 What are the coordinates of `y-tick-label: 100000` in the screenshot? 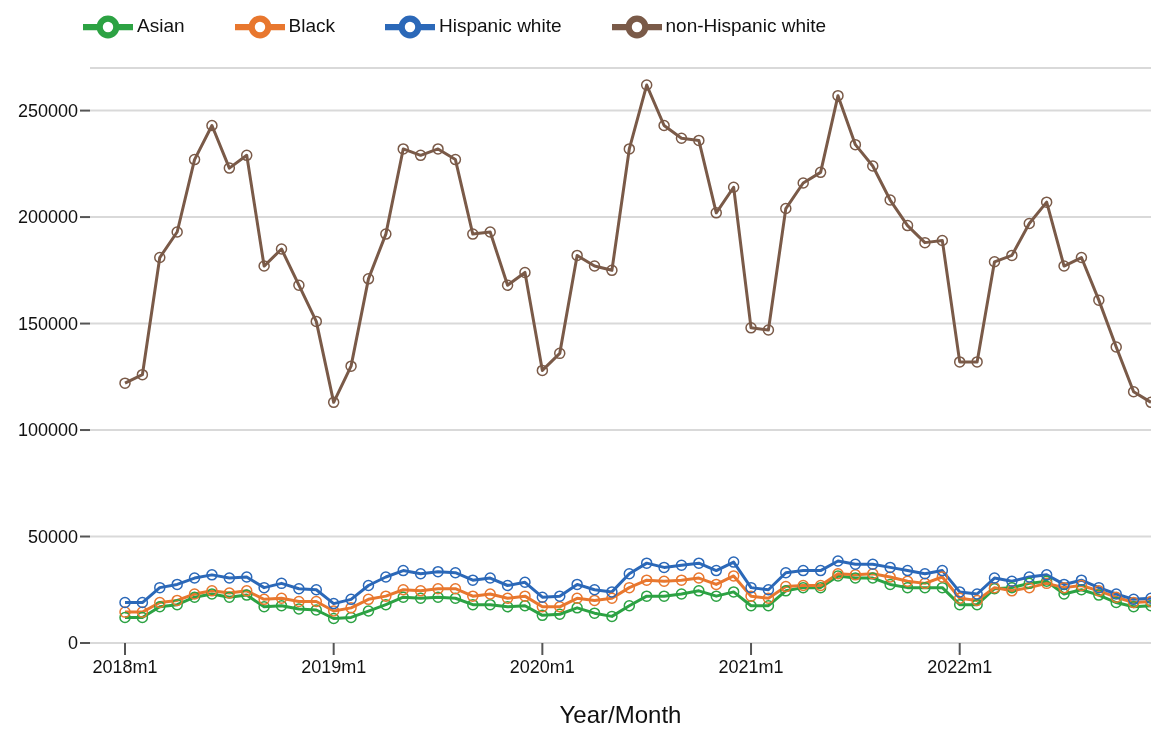 It's located at (47, 430).